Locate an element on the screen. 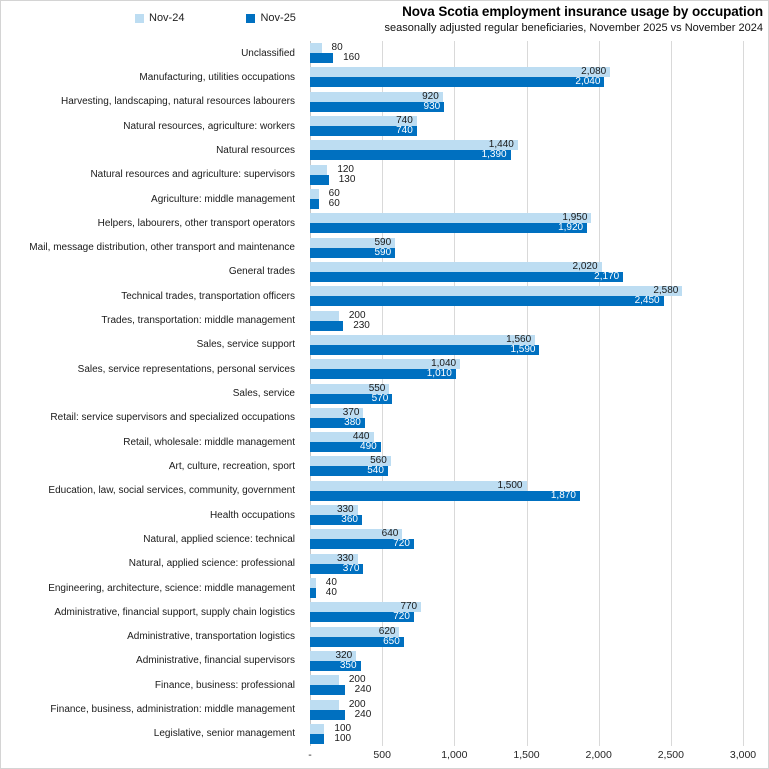 The width and height of the screenshot is (769, 769). bar-group: 200 240 is located at coordinates (526, 685).